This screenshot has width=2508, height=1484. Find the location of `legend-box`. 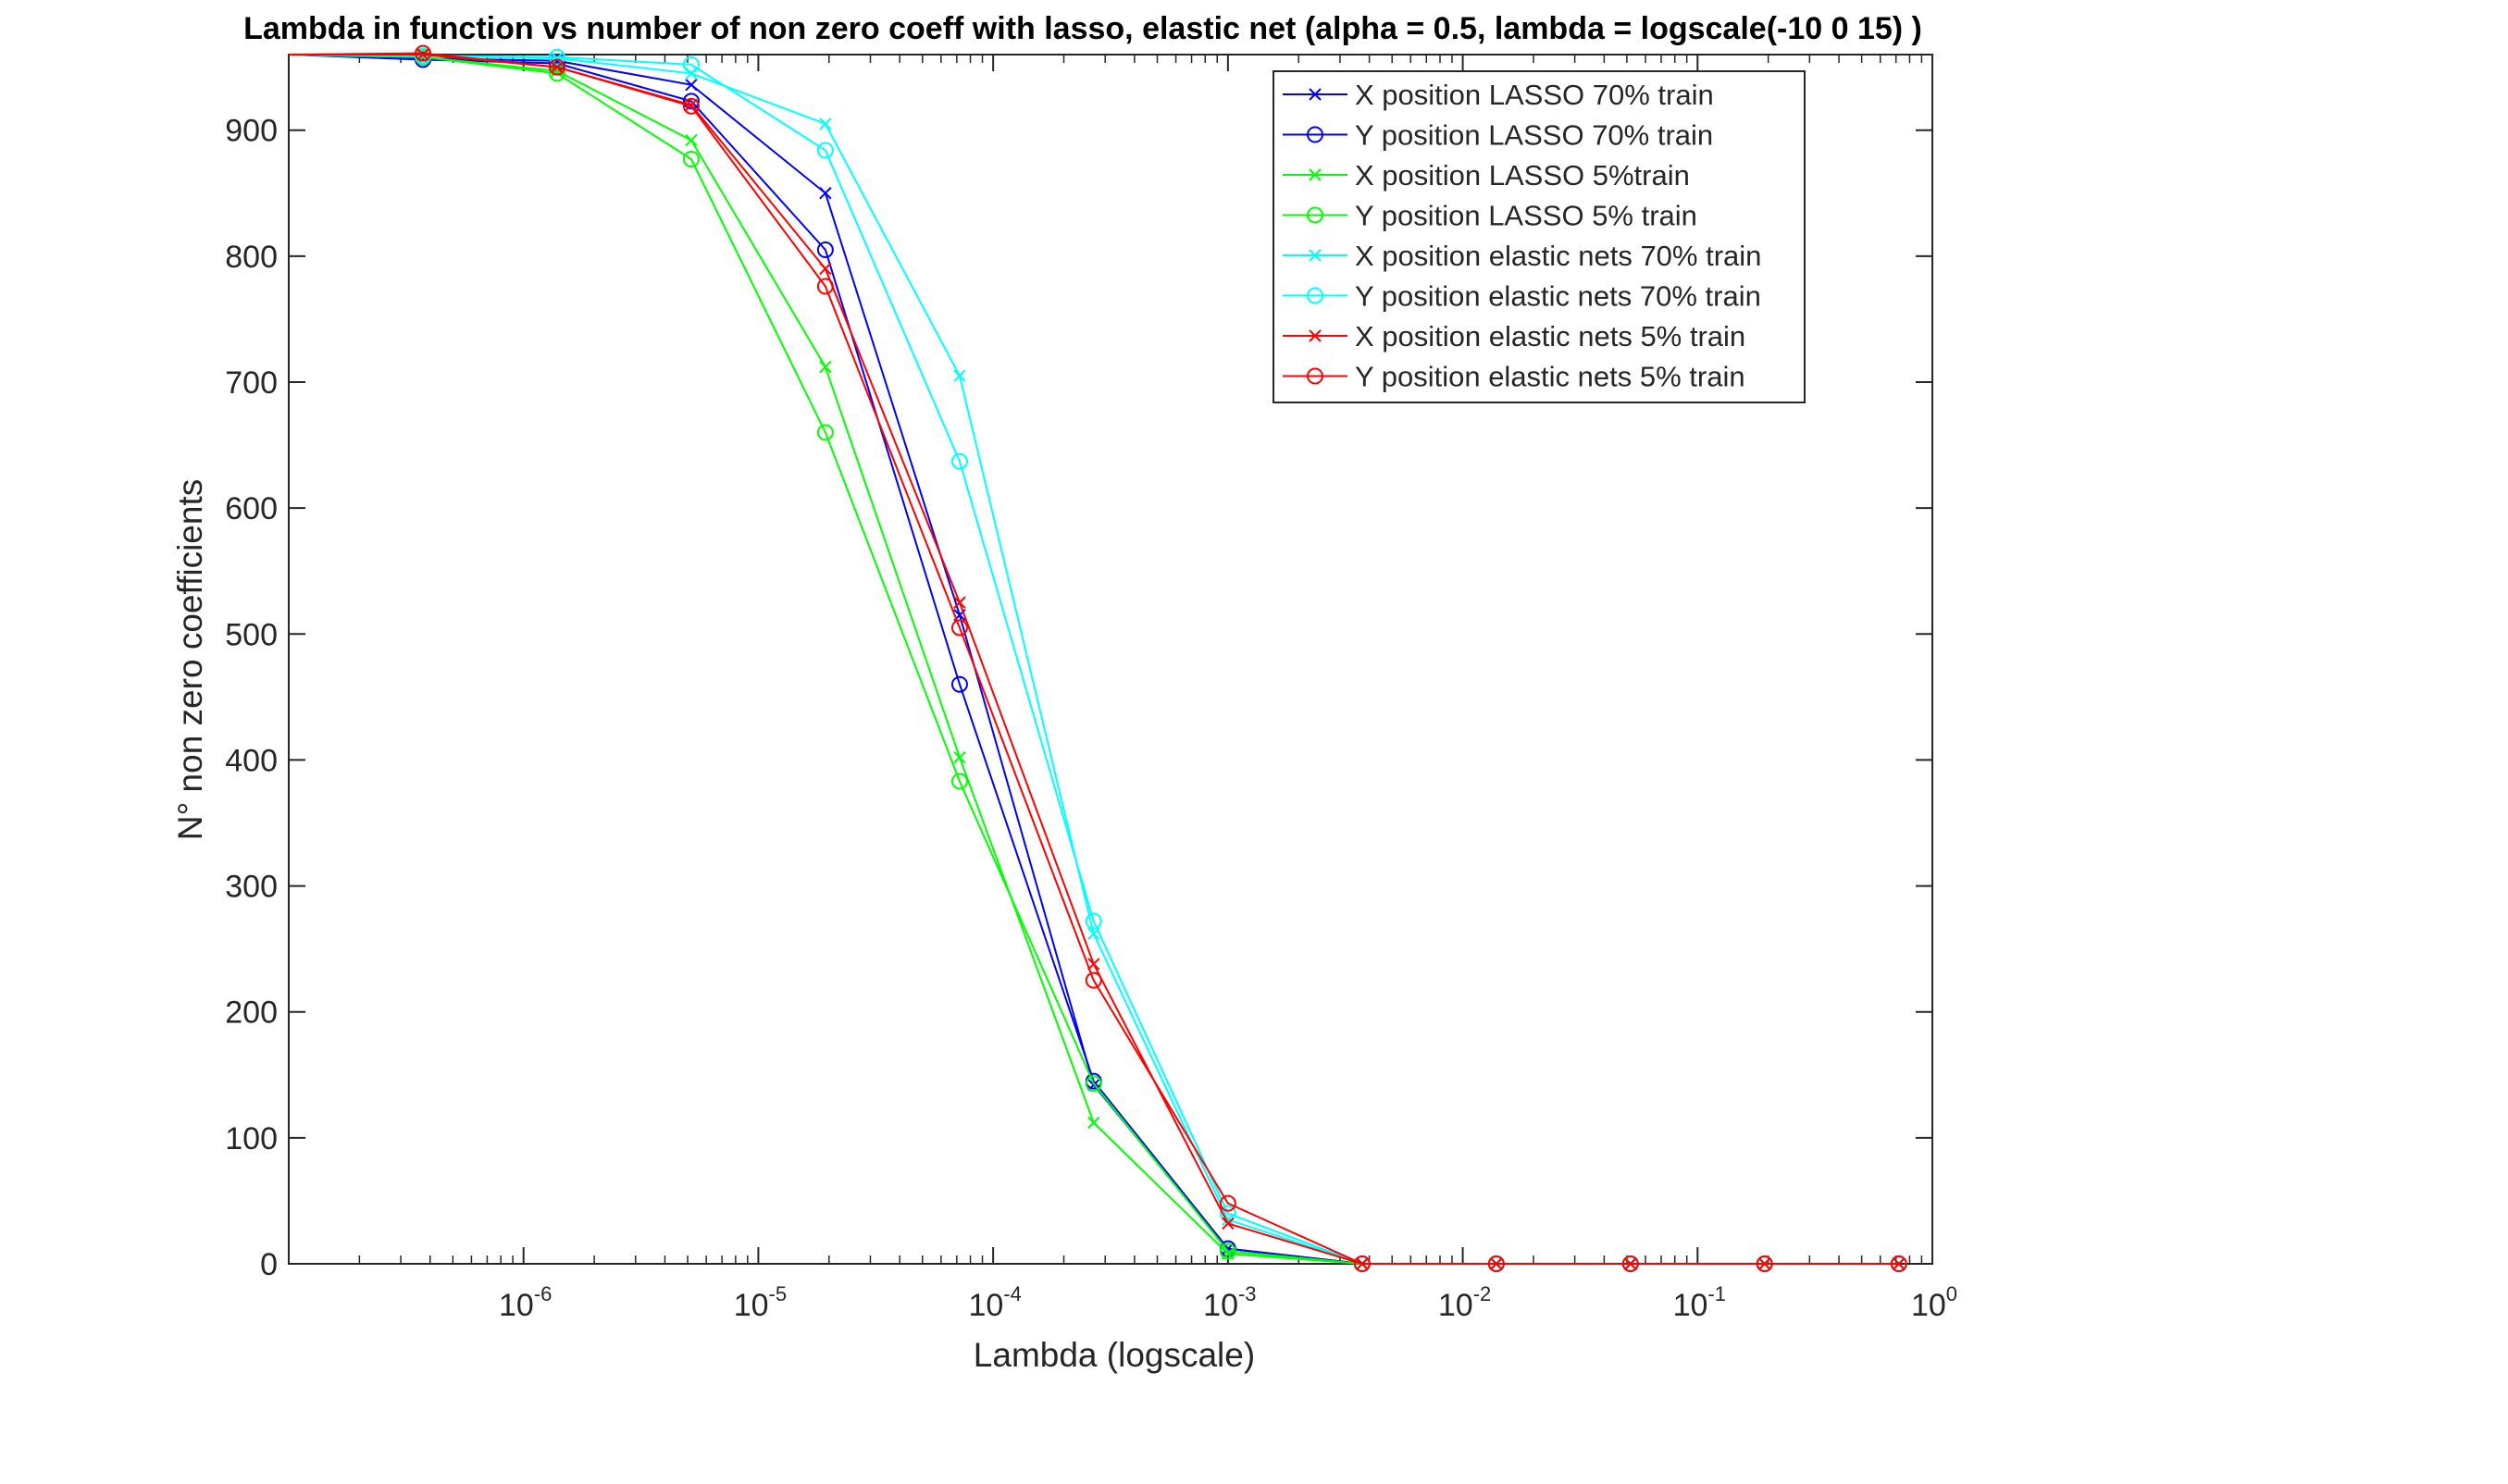

legend-box is located at coordinates (1539, 237).